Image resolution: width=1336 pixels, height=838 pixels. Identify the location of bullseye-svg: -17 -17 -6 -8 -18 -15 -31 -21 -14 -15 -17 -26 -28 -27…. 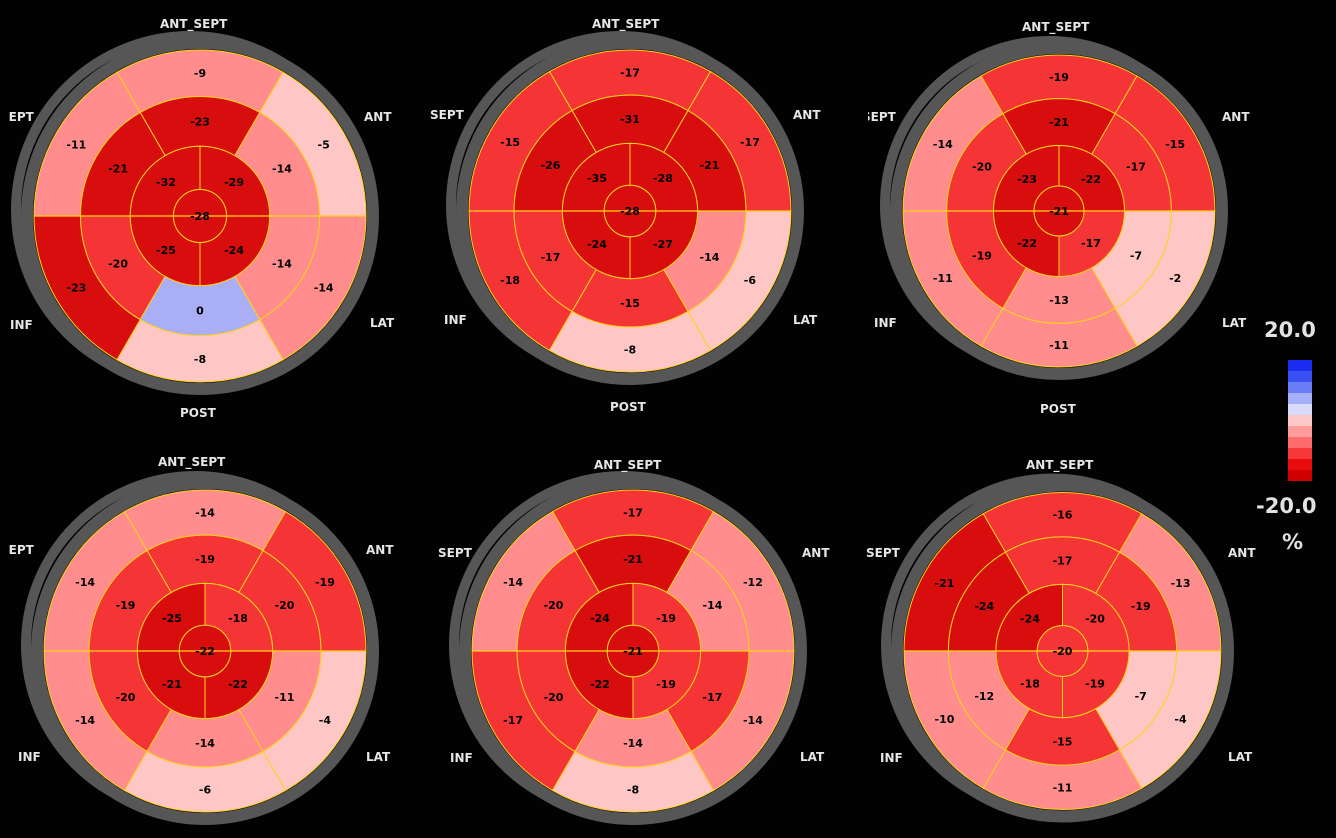
(625, 208).